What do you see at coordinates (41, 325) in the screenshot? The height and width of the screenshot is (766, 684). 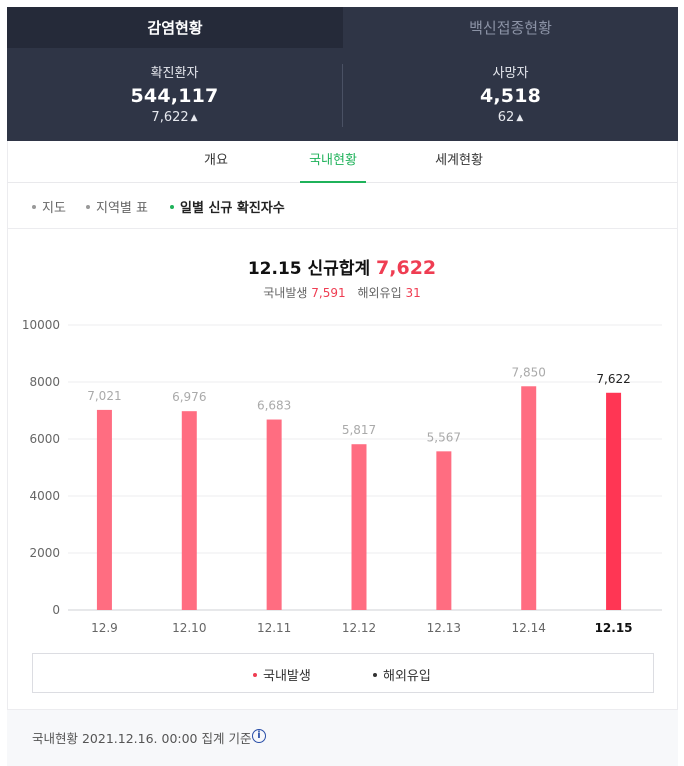 I see `y-tick-label: 10000` at bounding box center [41, 325].